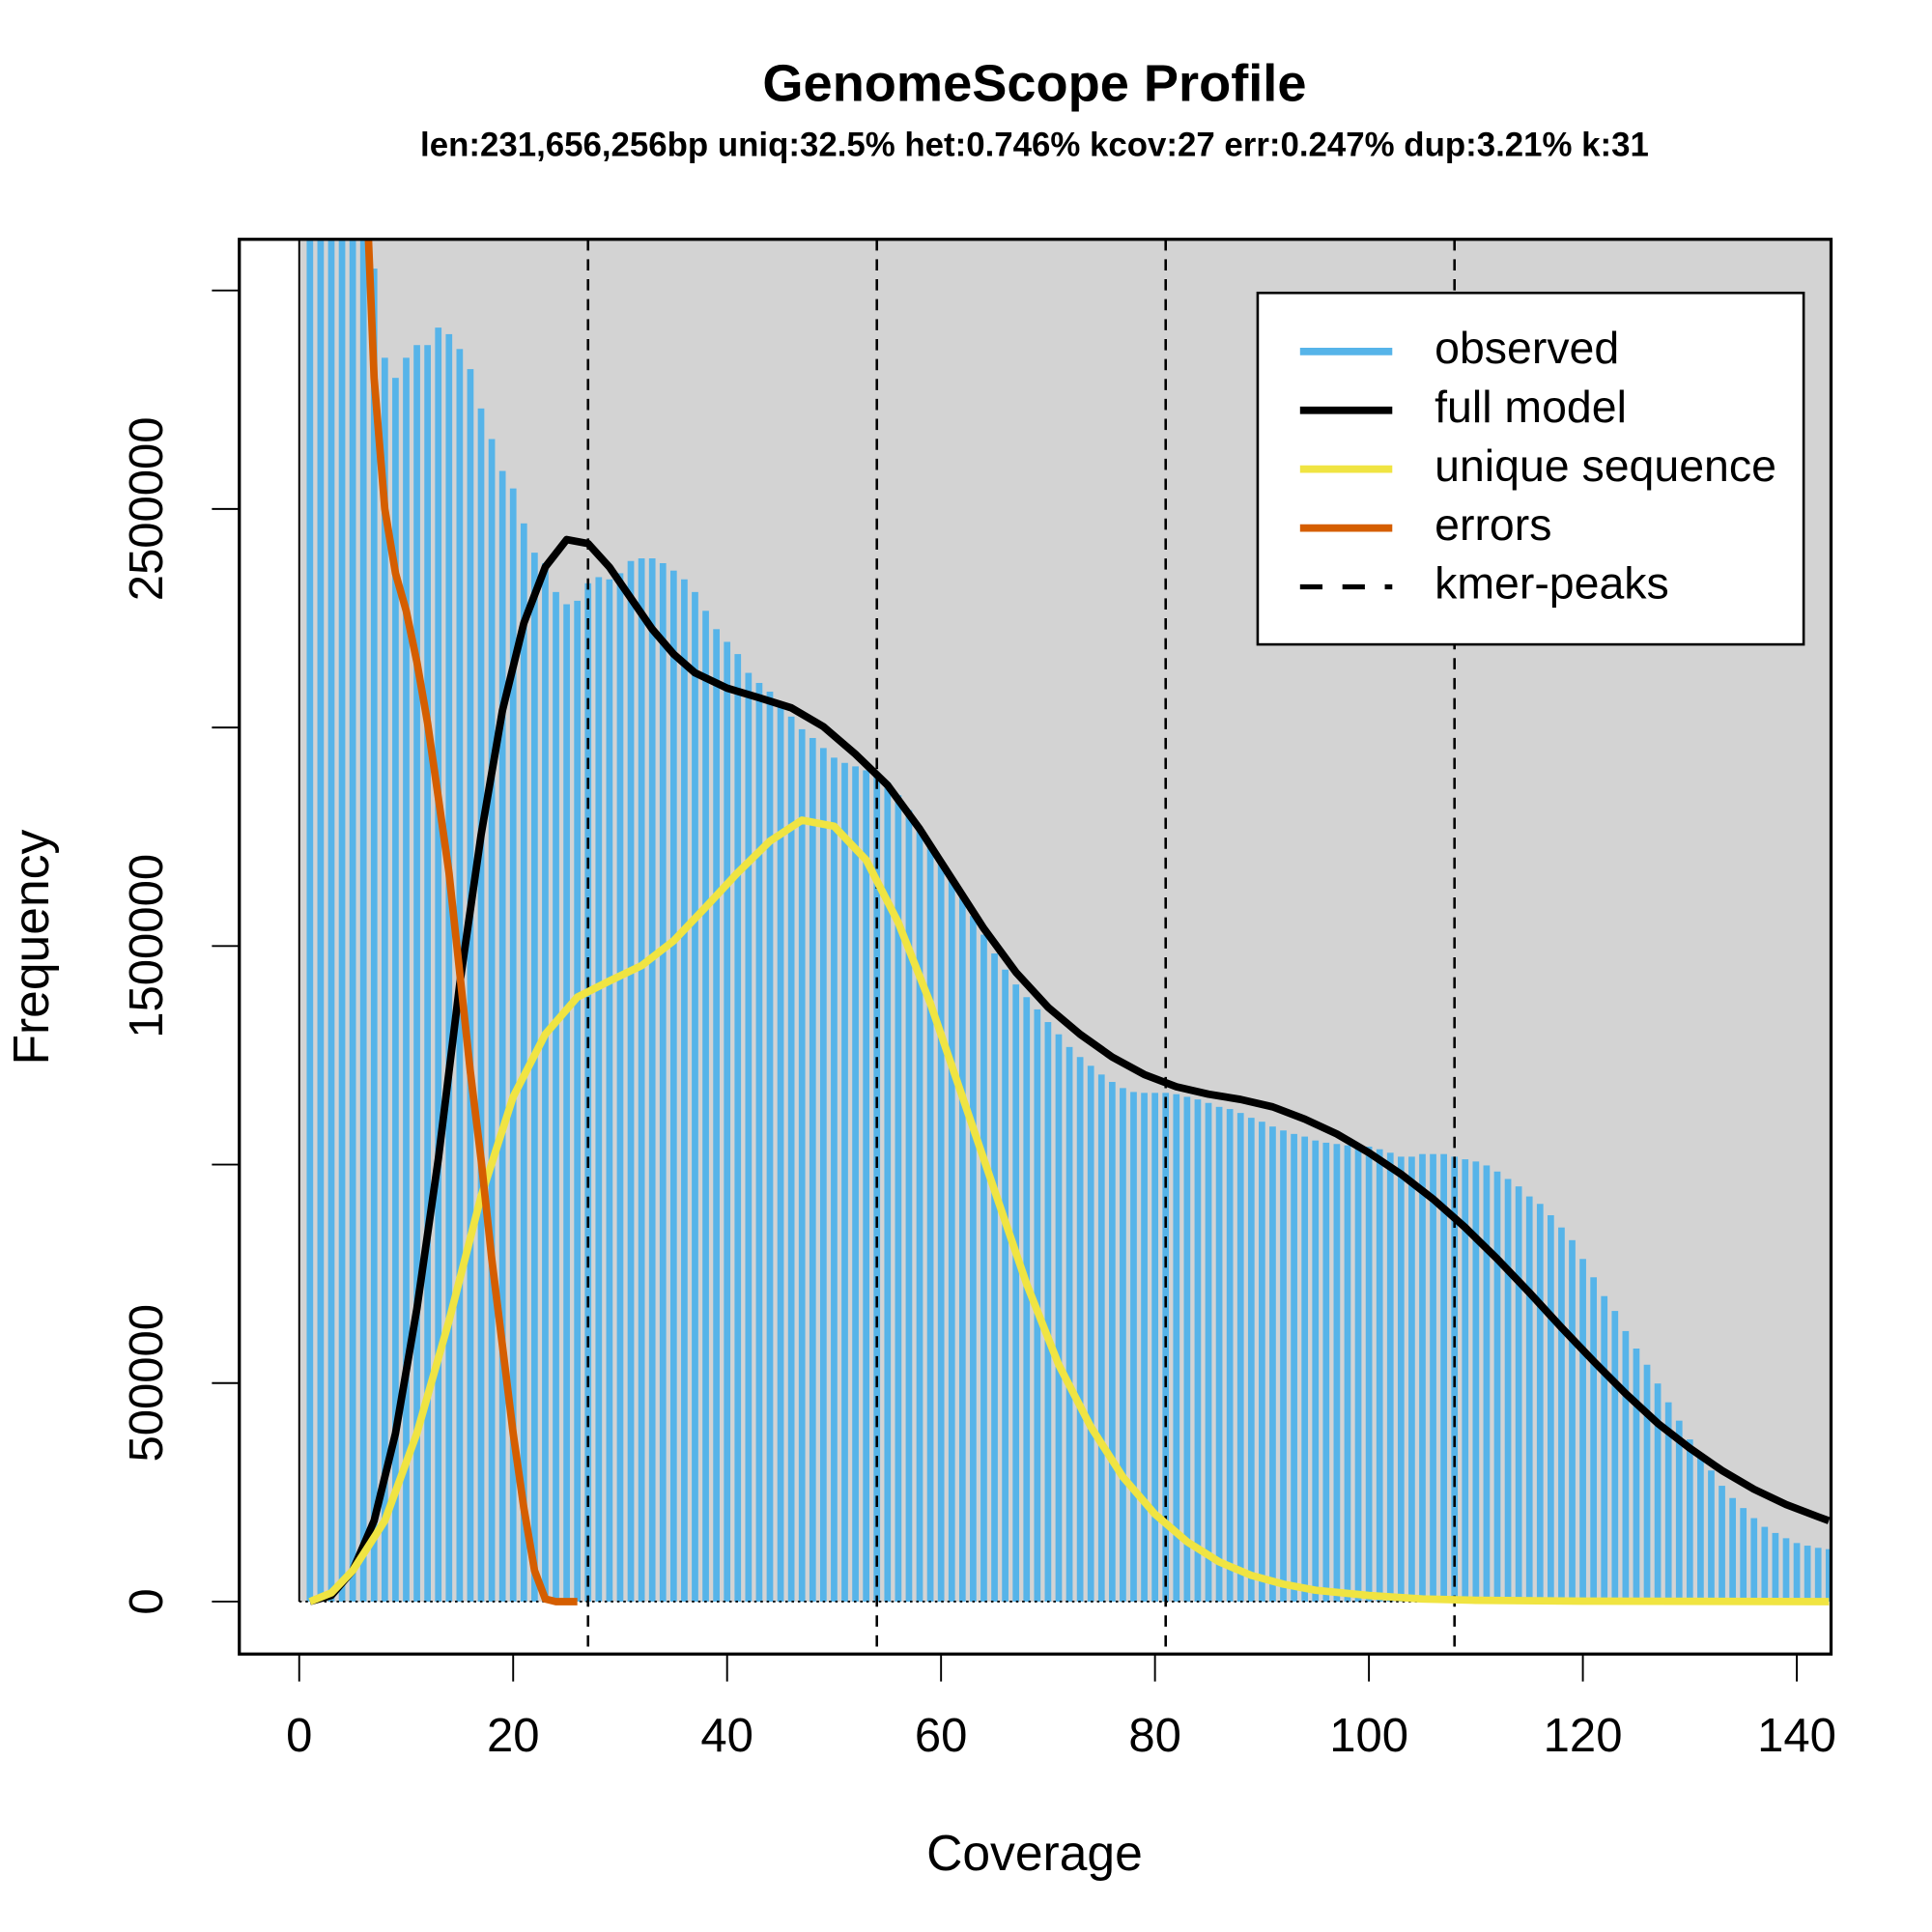 The width and height of the screenshot is (1932, 1932). What do you see at coordinates (513, 1736) in the screenshot?
I see `x-tick-label: 20` at bounding box center [513, 1736].